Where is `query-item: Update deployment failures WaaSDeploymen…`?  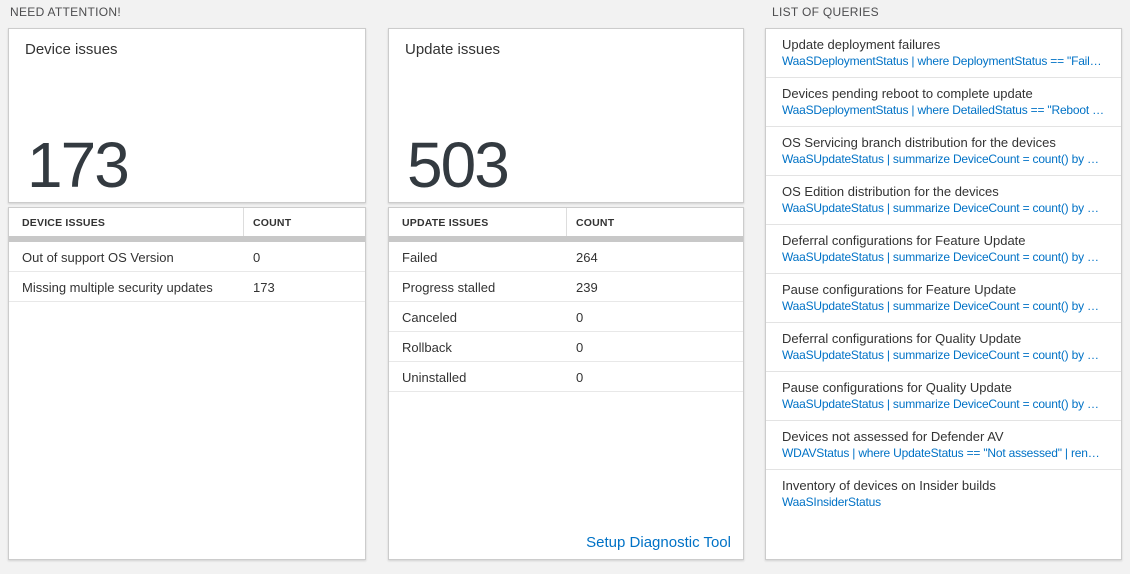 query-item: Update deployment failures WaaSDeploymen… is located at coordinates (943, 53).